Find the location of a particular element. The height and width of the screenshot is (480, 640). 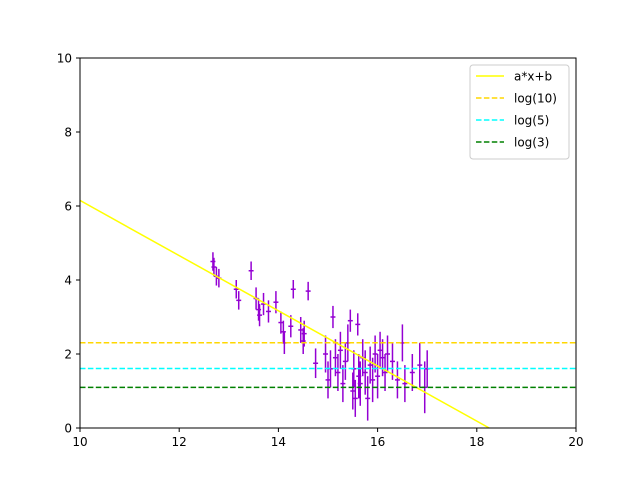

legend-label: log(5) is located at coordinates (531, 121).